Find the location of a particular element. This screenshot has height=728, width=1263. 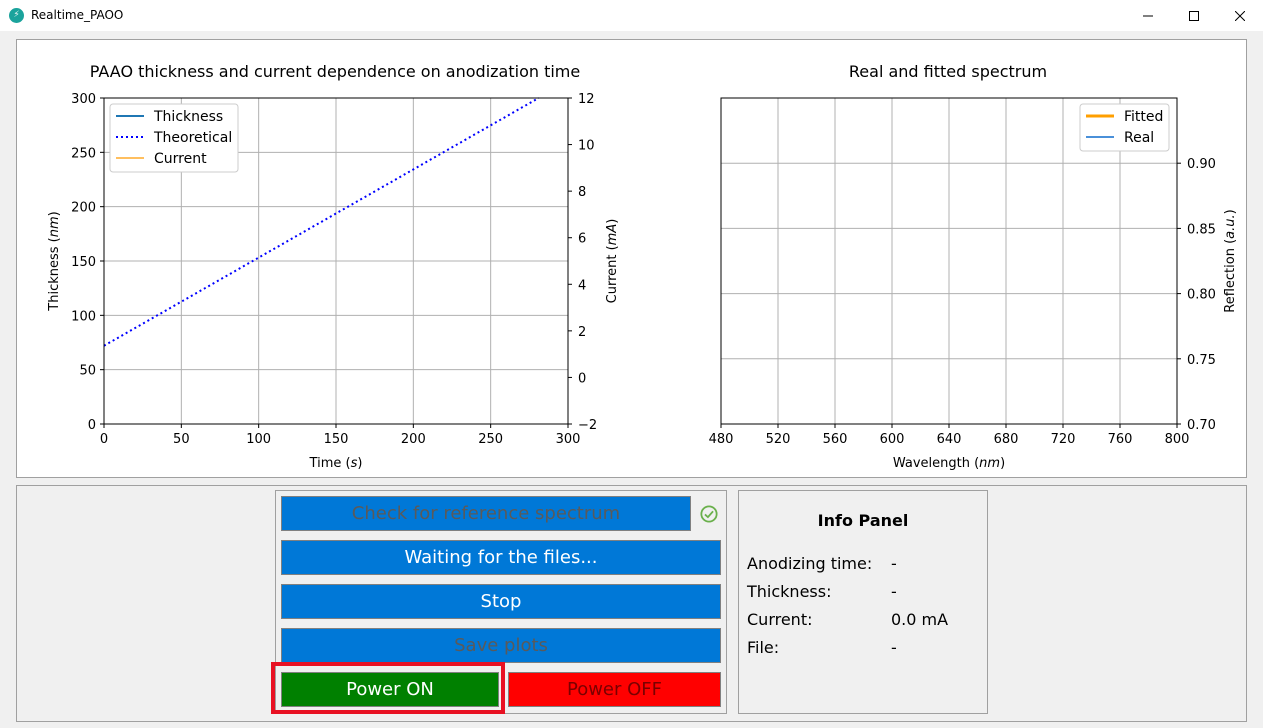

spectrum-y-label: Reflection (a.u.) is located at coordinates (1230, 260).